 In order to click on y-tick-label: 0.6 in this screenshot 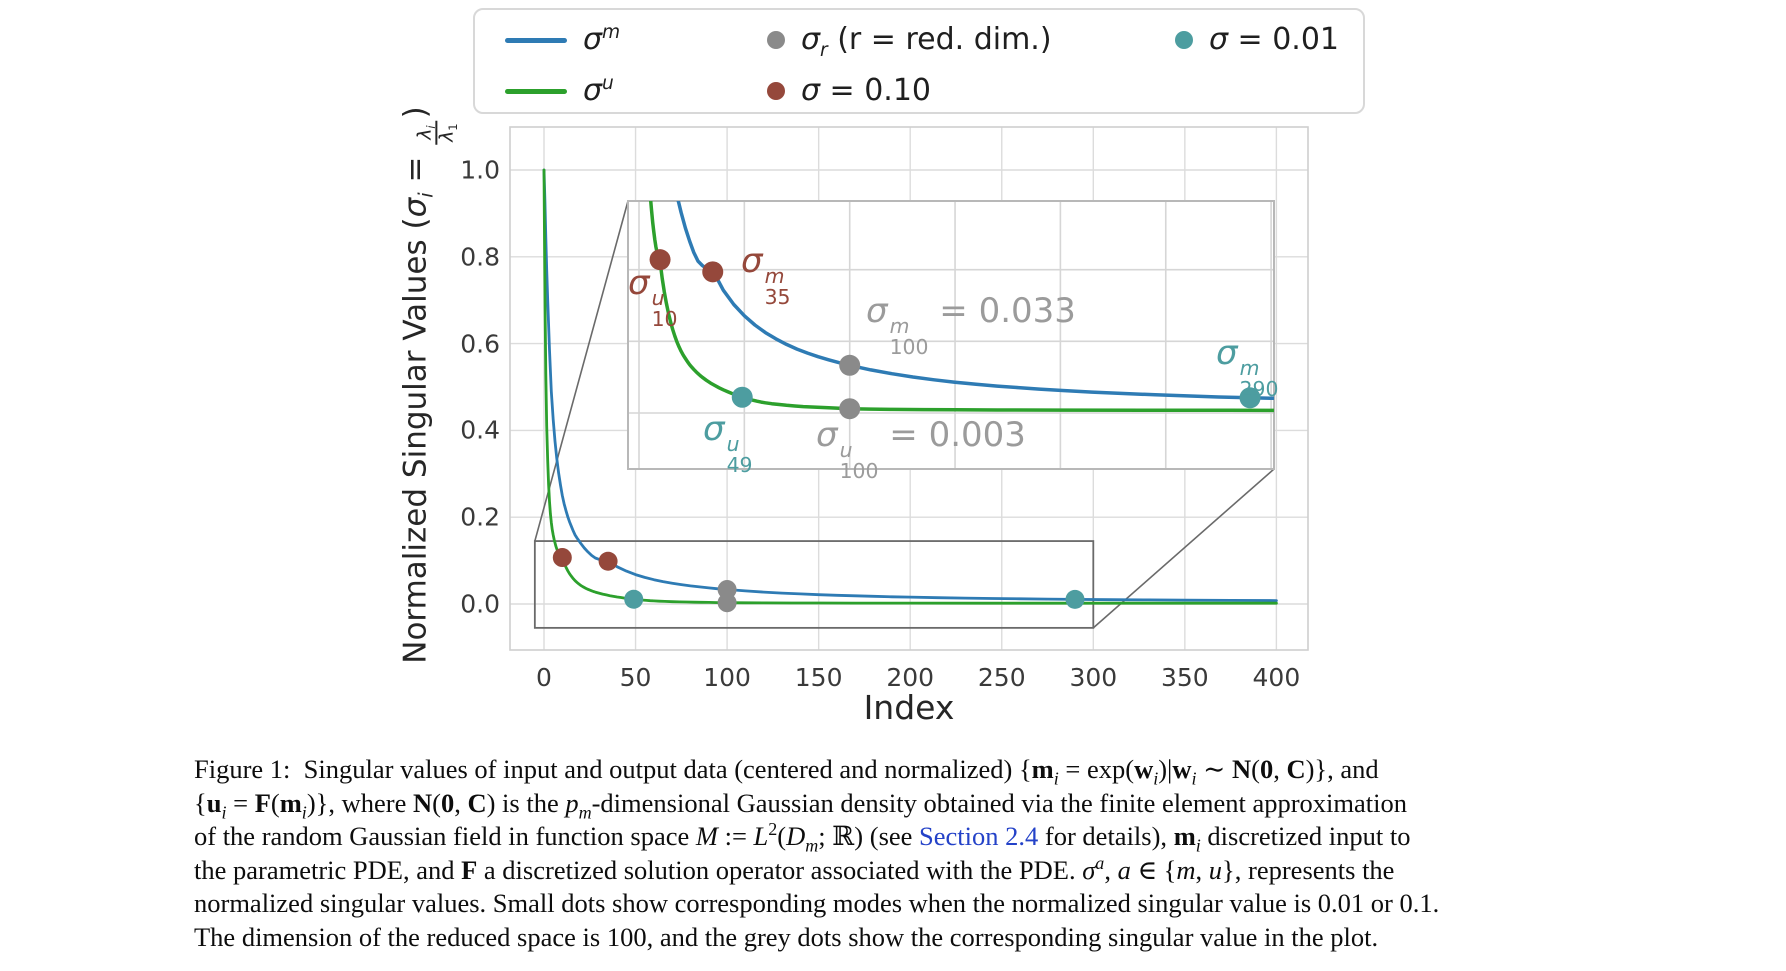, I will do `click(480, 344)`.